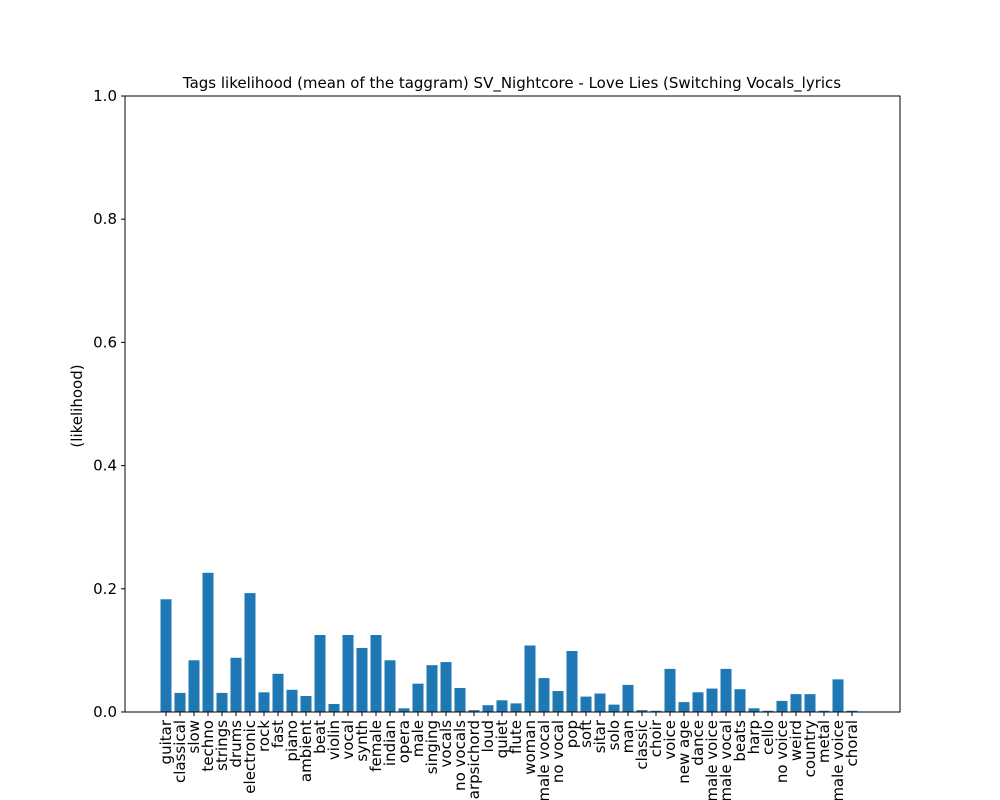  What do you see at coordinates (740, 741) in the screenshot?
I see `x-tick-label: beats` at bounding box center [740, 741].